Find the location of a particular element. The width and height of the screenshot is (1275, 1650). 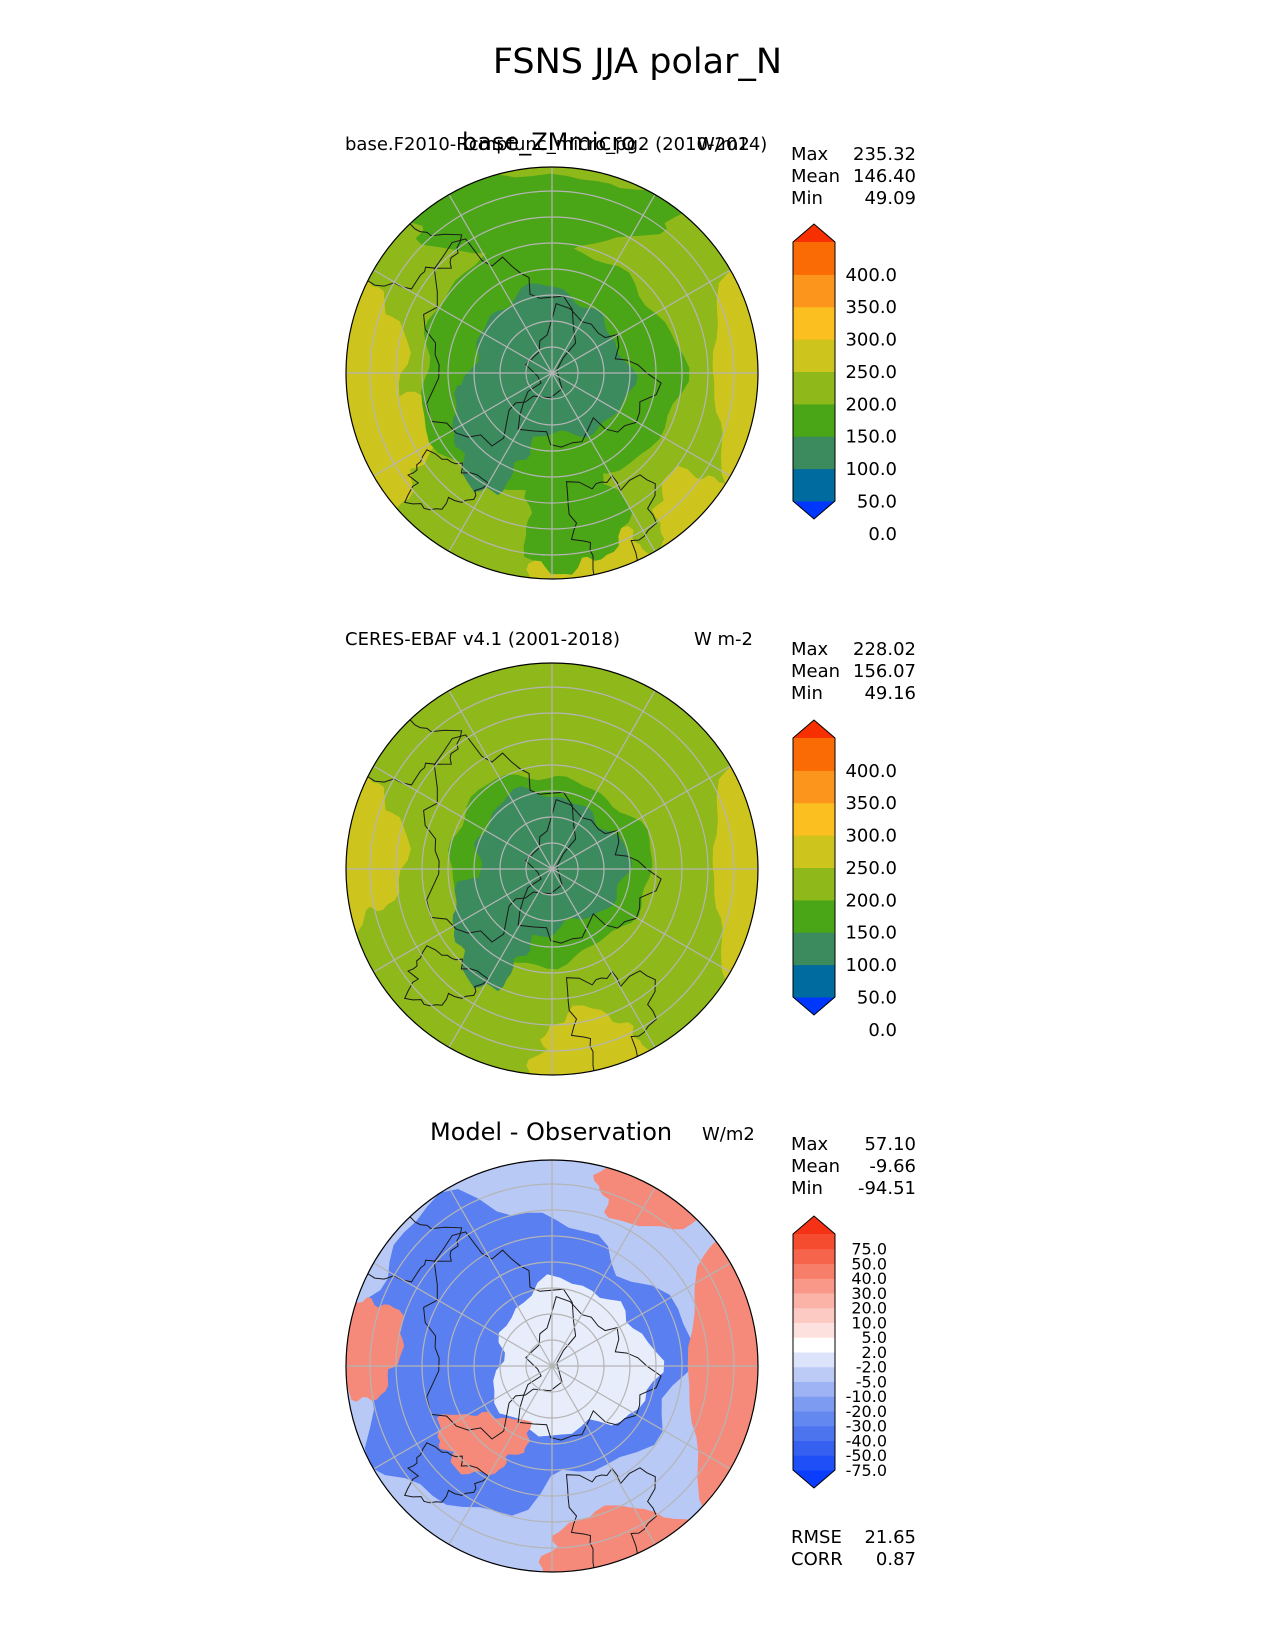

stat-max-value: 57.10 is located at coordinates (890, 1144).